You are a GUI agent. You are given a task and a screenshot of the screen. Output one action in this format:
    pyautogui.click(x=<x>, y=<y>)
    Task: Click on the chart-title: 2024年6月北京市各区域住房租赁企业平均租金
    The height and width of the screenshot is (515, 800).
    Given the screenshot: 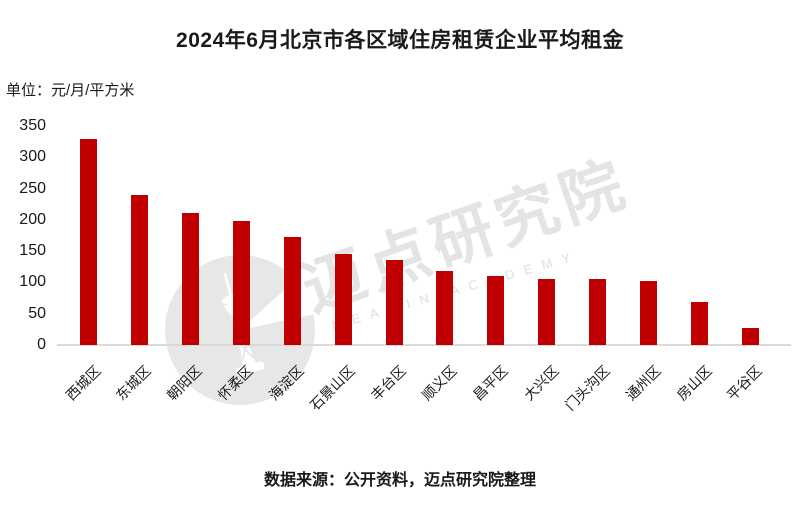 What is the action you would take?
    pyautogui.click(x=400, y=40)
    